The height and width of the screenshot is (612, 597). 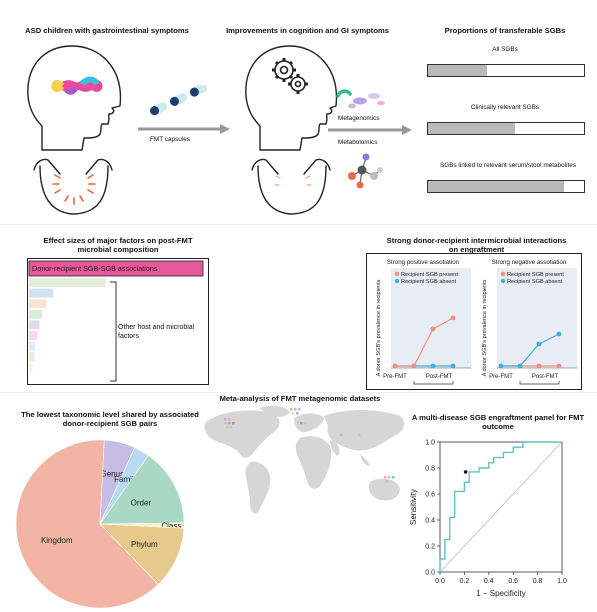 I want to click on x-tick-label: 1.0, so click(x=562, y=581).